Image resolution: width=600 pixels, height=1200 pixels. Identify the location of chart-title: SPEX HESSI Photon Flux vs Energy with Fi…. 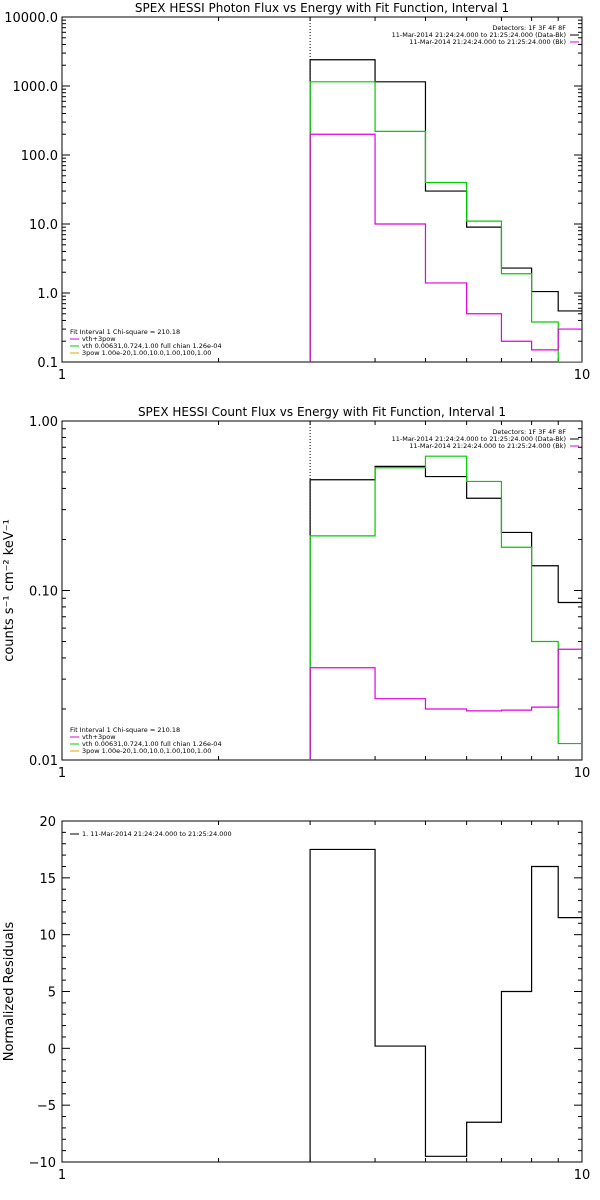
(322, 8).